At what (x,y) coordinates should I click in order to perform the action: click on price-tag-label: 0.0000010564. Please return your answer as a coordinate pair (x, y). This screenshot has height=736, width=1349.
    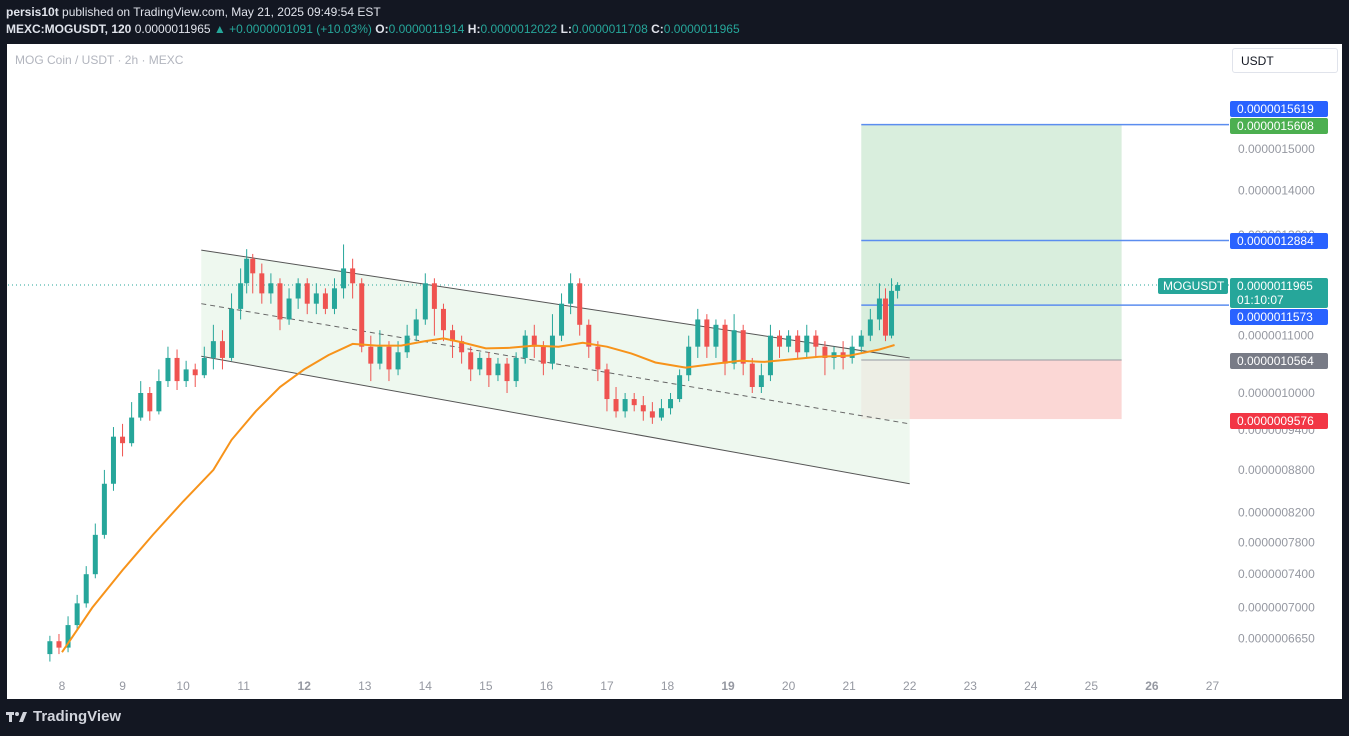
    Looking at the image, I should click on (1275, 361).